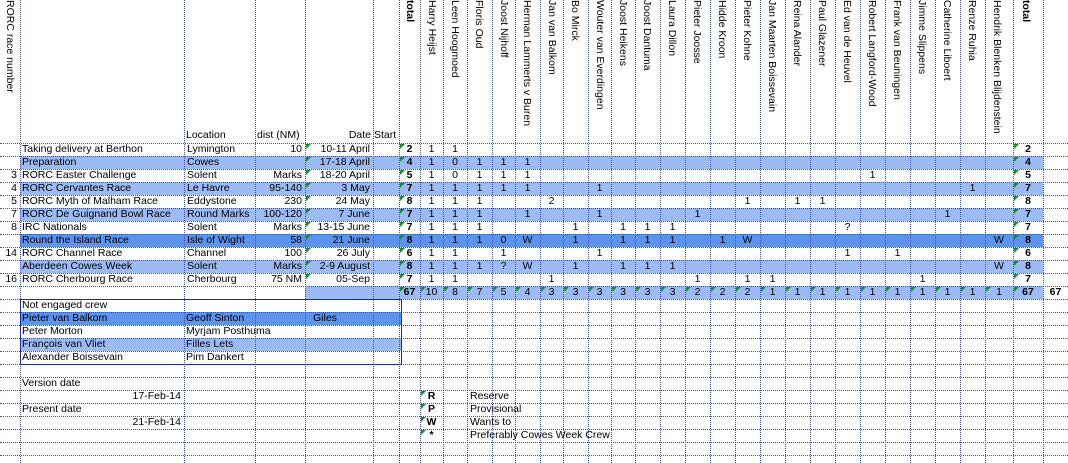 The width and height of the screenshot is (1068, 463). What do you see at coordinates (697, 32) in the screenshot?
I see `crew-header-12: Pieter Joosse` at bounding box center [697, 32].